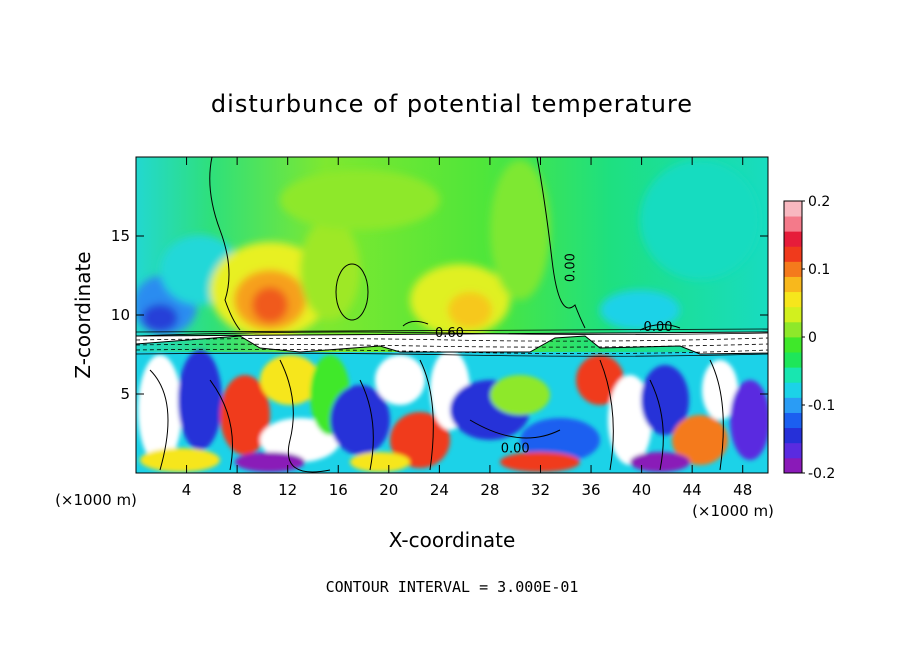 This screenshot has height=654, width=904. I want to click on contour-interval-note: CONTOUR INTERVAL = 3.000E-01, so click(452, 587).